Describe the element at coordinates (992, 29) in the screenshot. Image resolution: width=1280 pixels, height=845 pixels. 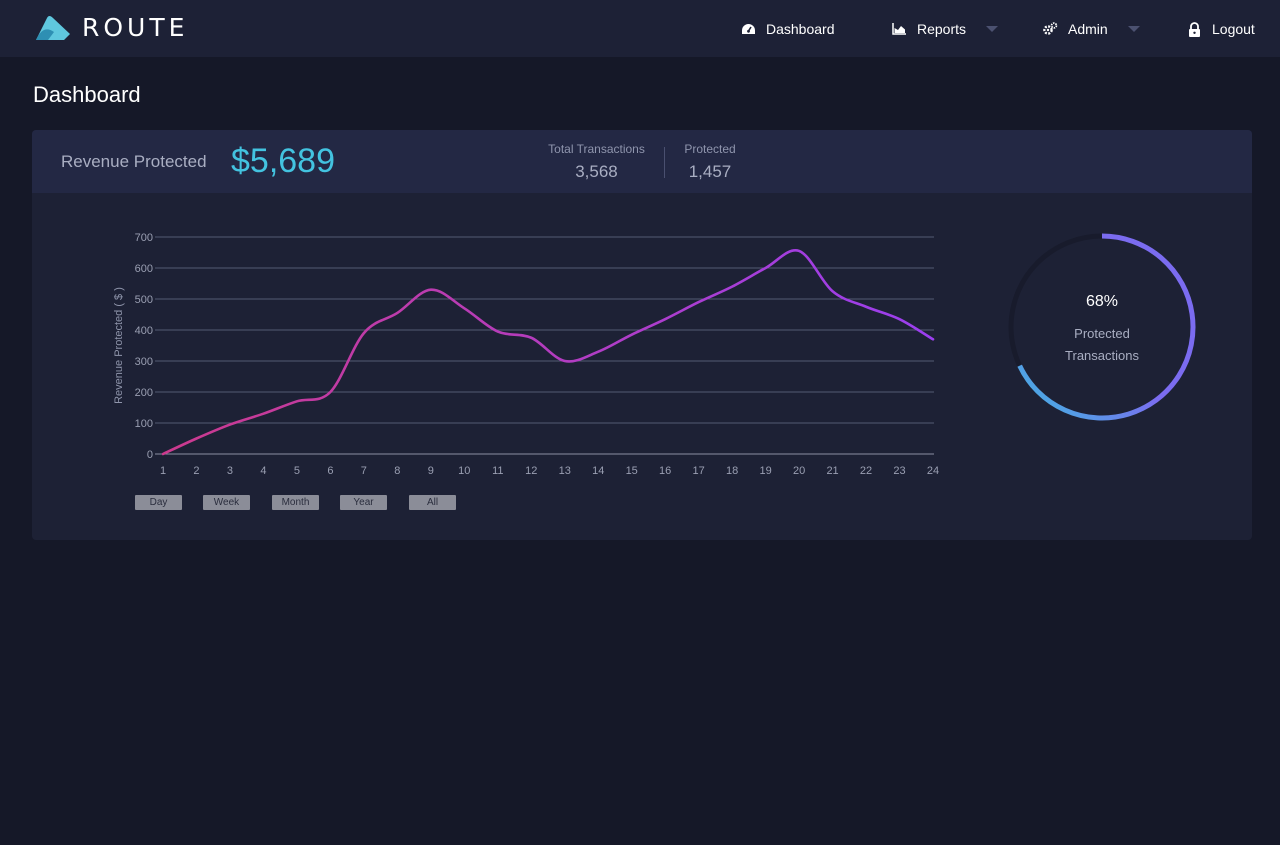
I see `reports-dropdown-icon` at that location.